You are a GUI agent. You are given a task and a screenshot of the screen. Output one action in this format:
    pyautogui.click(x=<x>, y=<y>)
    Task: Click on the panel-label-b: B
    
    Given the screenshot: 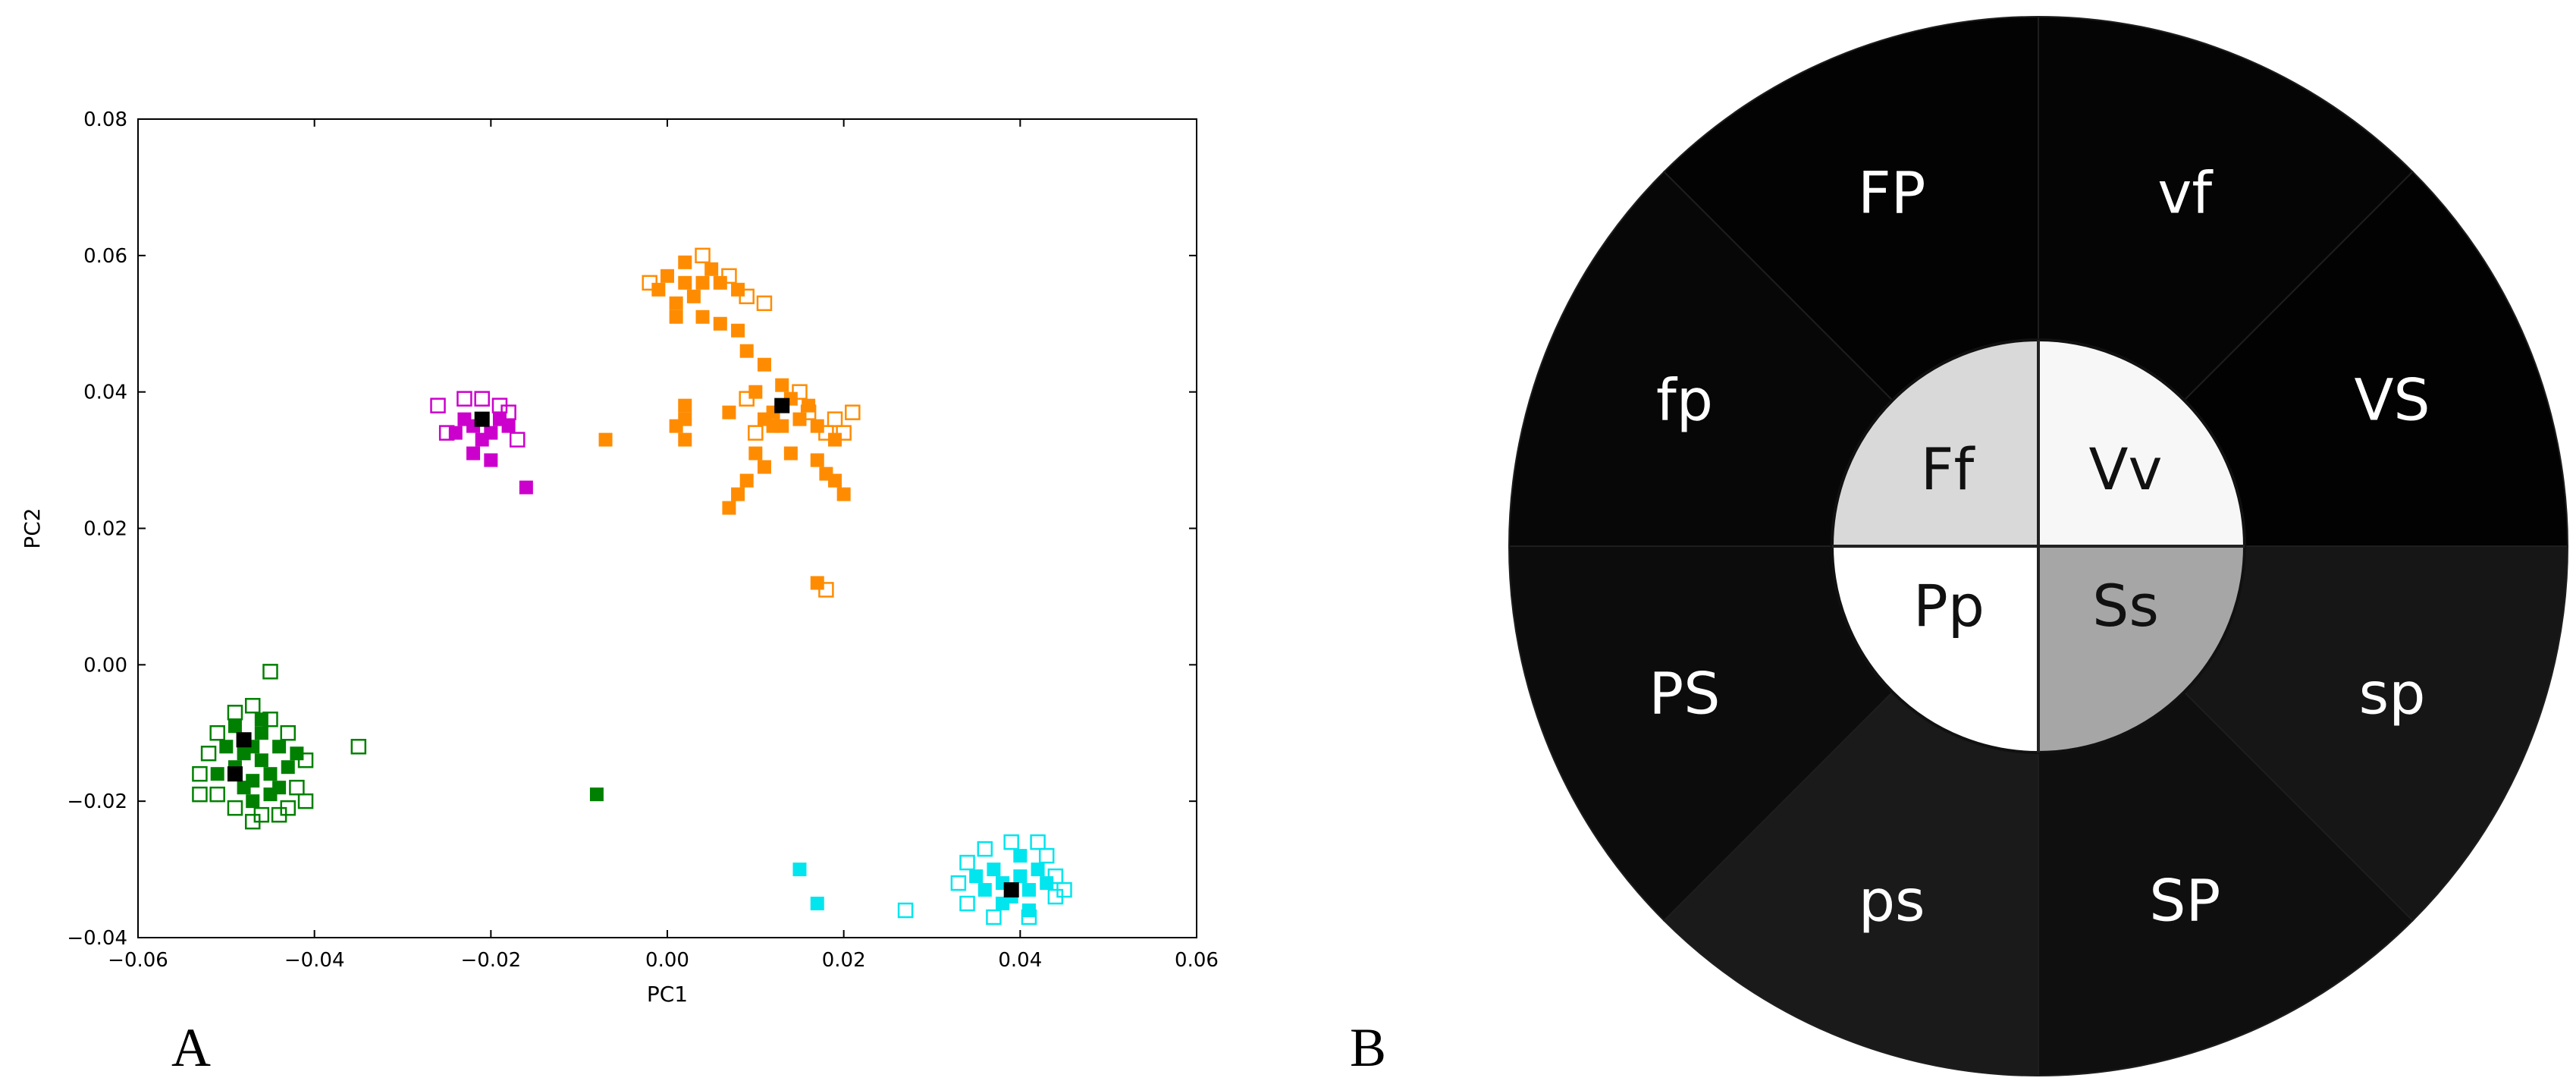 What is the action you would take?
    pyautogui.click(x=1368, y=1047)
    